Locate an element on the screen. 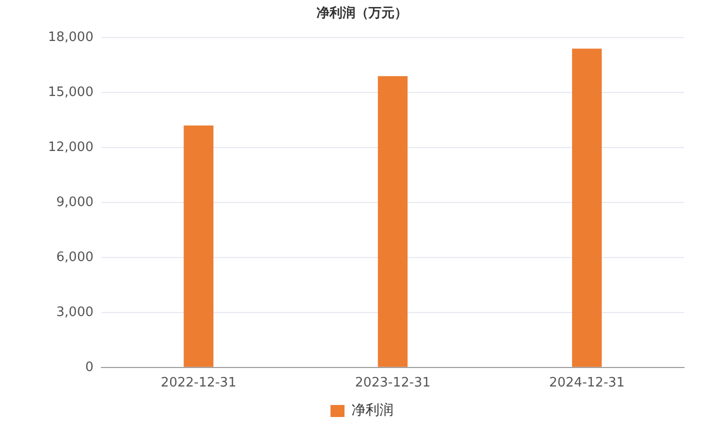 This screenshot has width=720, height=432. y-tick-label: 15,000 is located at coordinates (71, 92).